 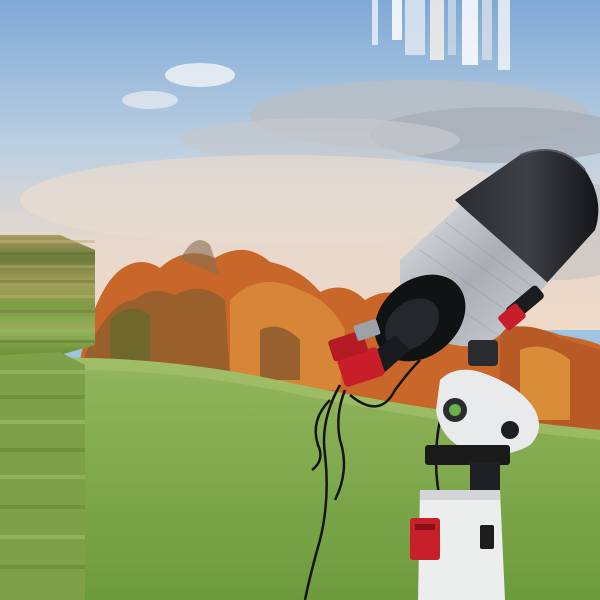 What do you see at coordinates (47, 417) in the screenshot?
I see `left-glitch-band` at bounding box center [47, 417].